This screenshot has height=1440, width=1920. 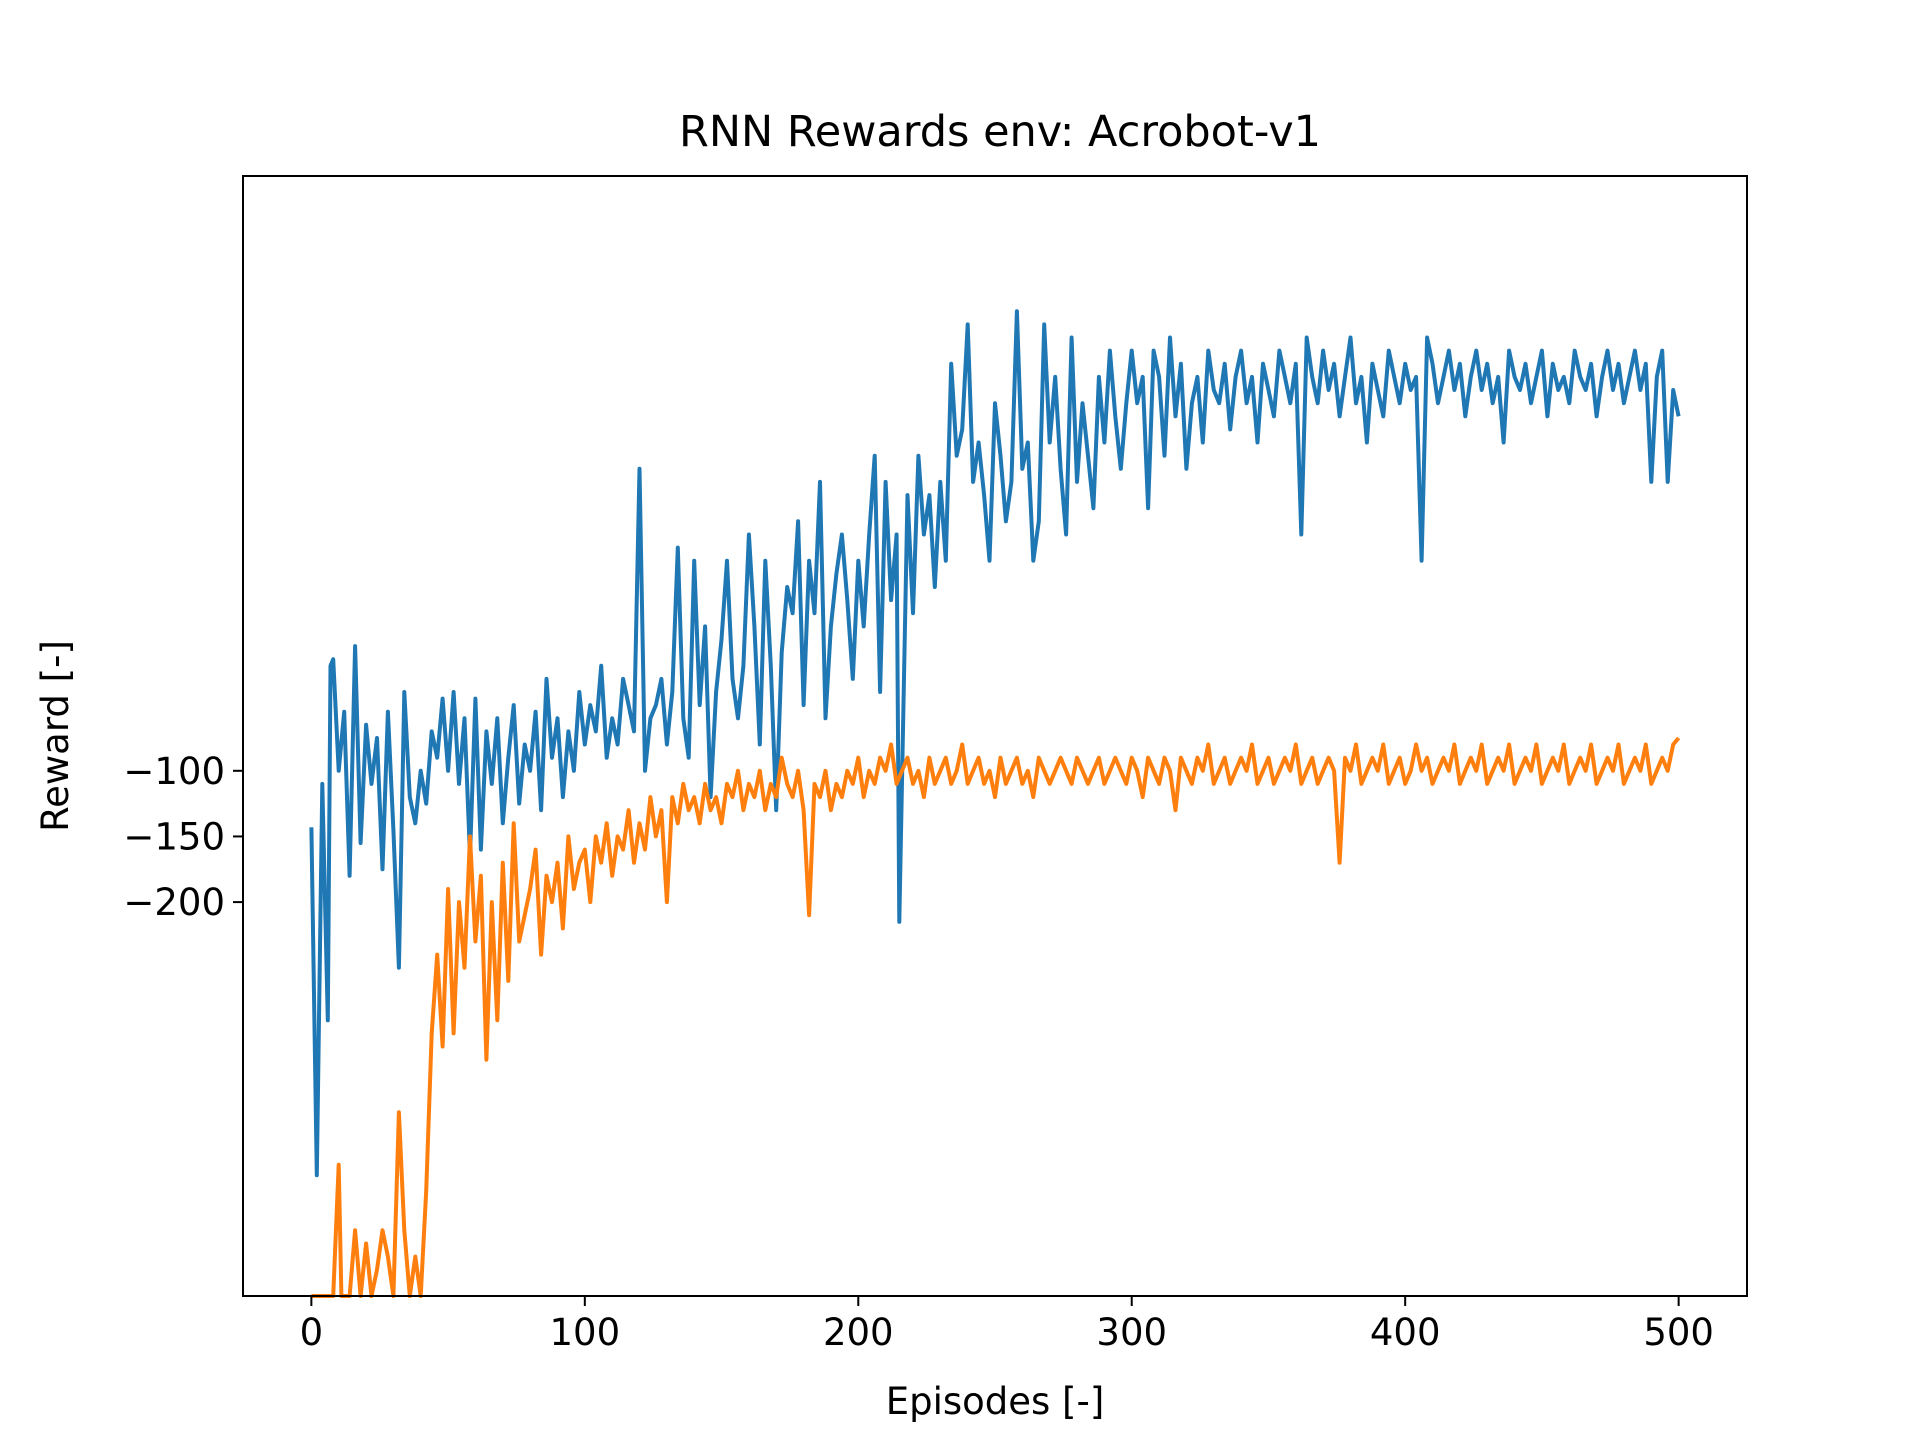 What do you see at coordinates (174, 836) in the screenshot?
I see `y-tick-label: −150` at bounding box center [174, 836].